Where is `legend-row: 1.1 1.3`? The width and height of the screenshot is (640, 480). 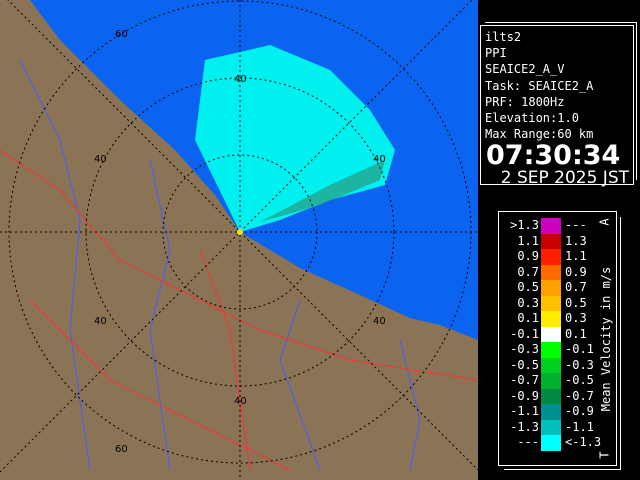 legend-row: 1.1 1.3 is located at coordinates (557, 241).